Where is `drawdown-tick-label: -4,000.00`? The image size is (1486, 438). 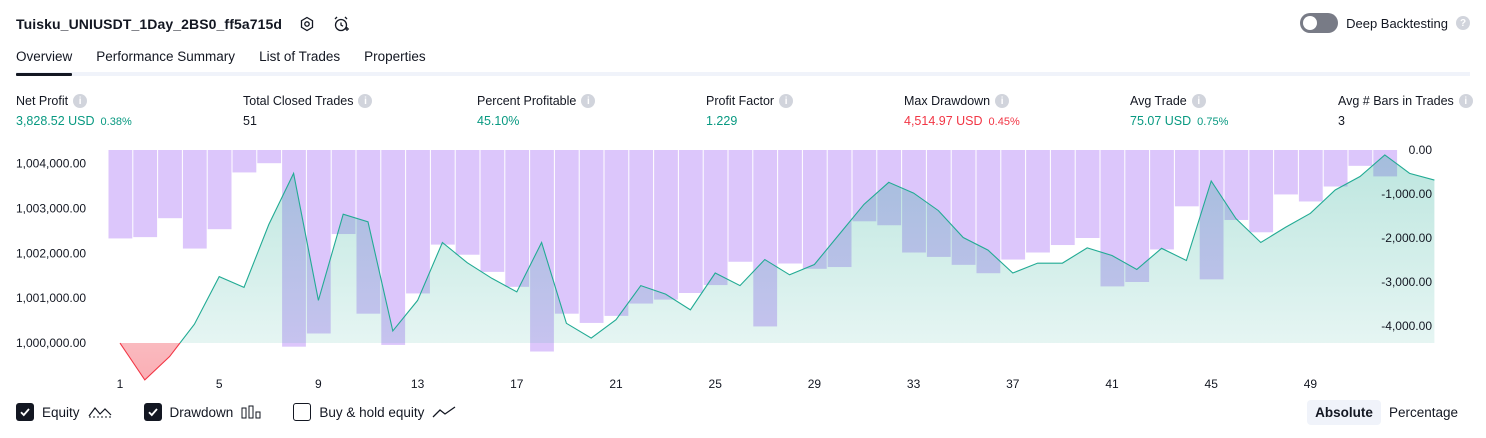
drawdown-tick-label: -4,000.00 is located at coordinates (1406, 326).